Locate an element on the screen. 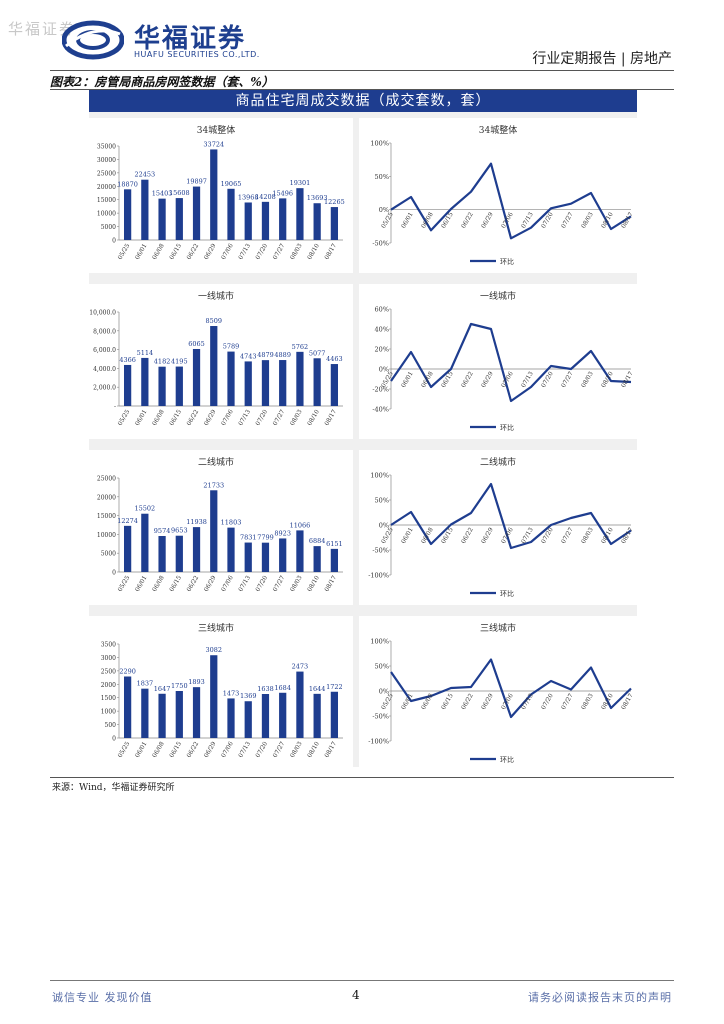  y-tick-label: 100% is located at coordinates (379, 144).